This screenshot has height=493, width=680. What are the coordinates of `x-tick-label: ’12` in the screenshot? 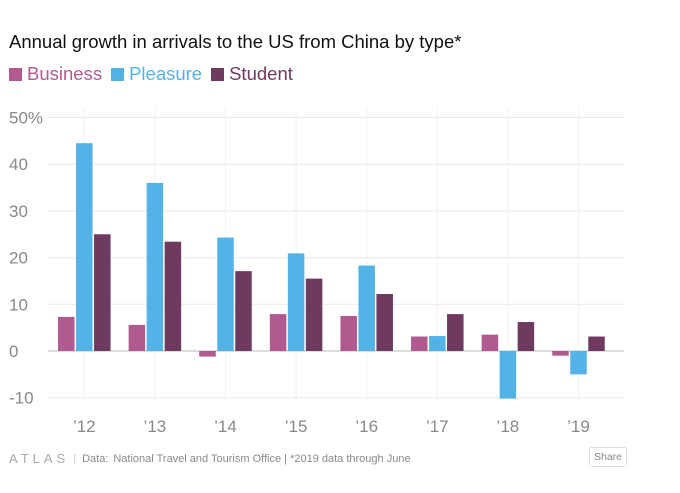 It's located at (84, 426).